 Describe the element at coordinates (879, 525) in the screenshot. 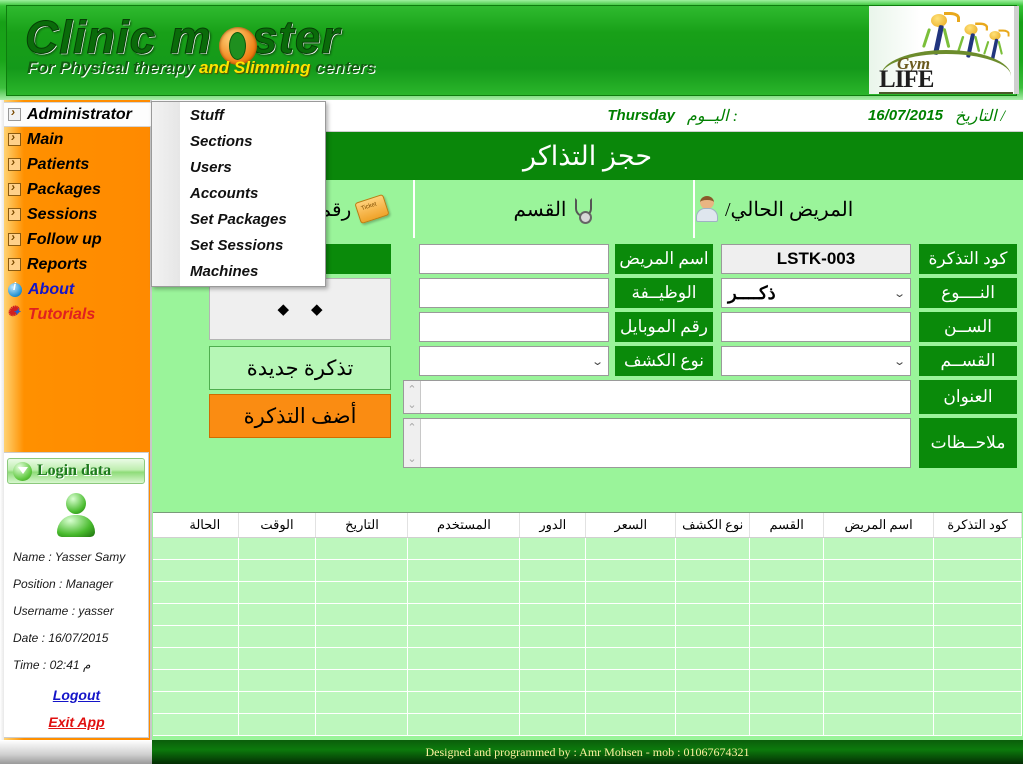

I see `col-patient-name: اسم المريض` at that location.